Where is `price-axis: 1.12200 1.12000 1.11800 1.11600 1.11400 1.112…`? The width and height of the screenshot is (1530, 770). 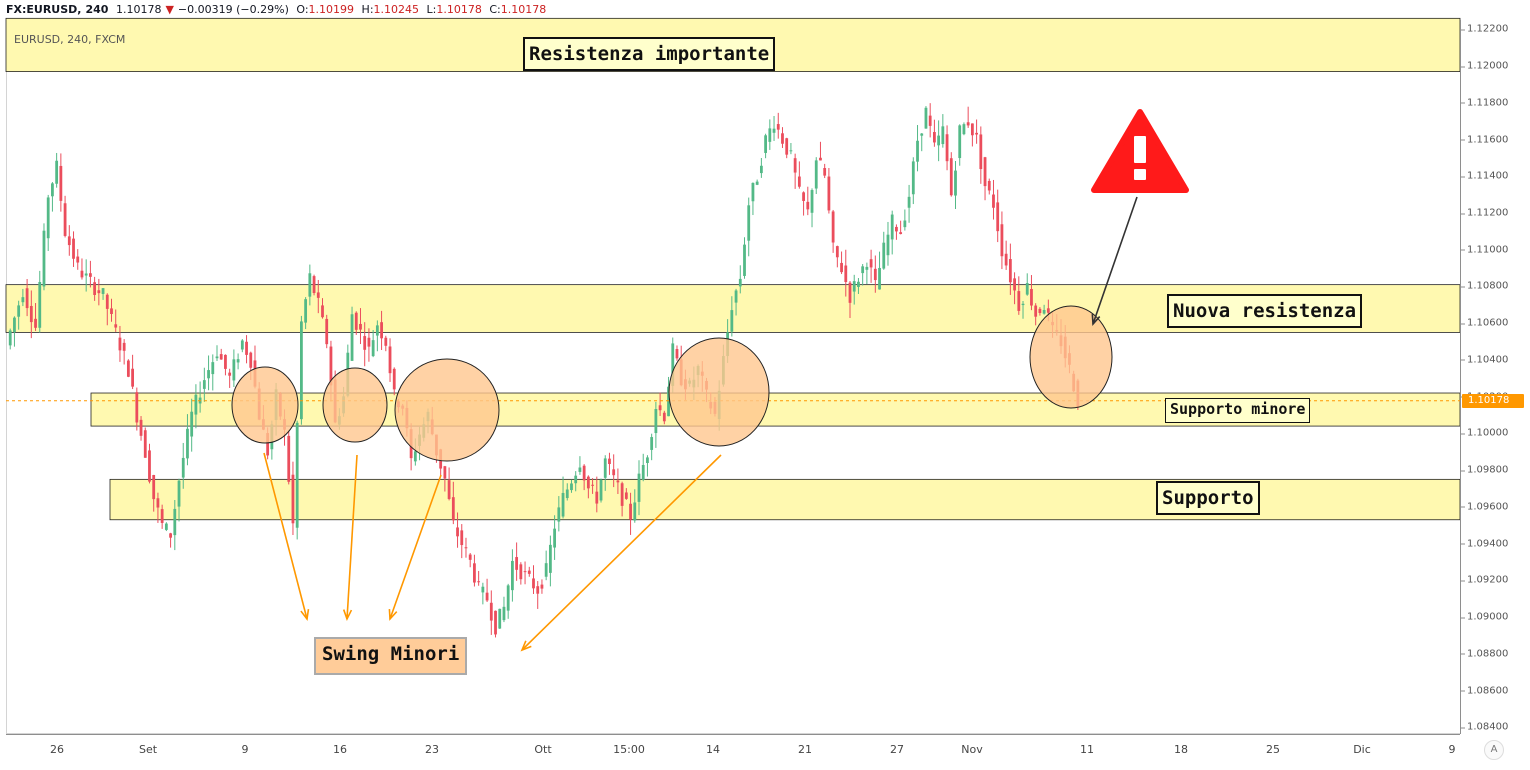 price-axis: 1.12200 1.12000 1.11800 1.11600 1.11400 1.112… is located at coordinates (1495, 377).